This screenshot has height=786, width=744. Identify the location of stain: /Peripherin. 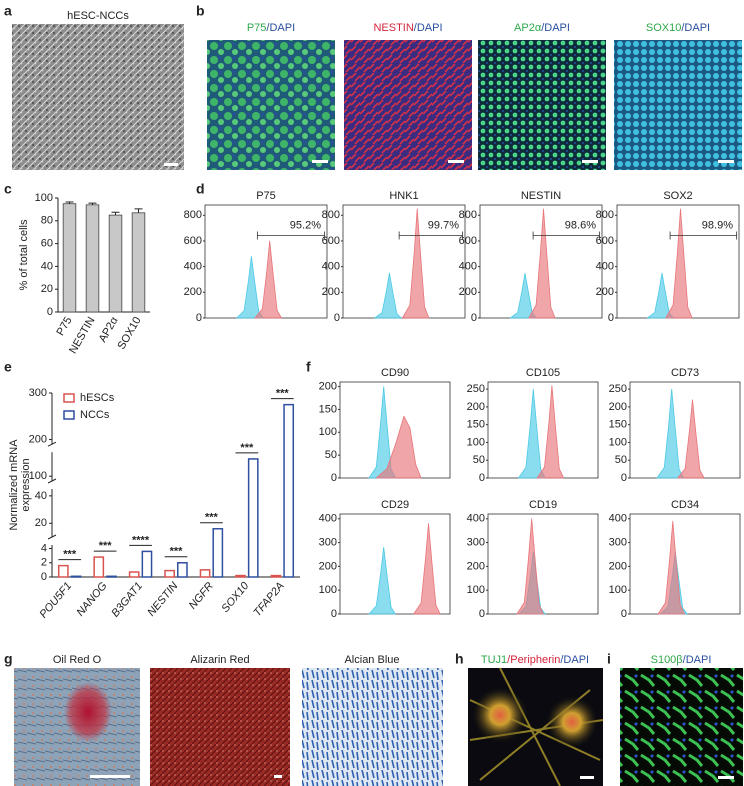
(533, 660).